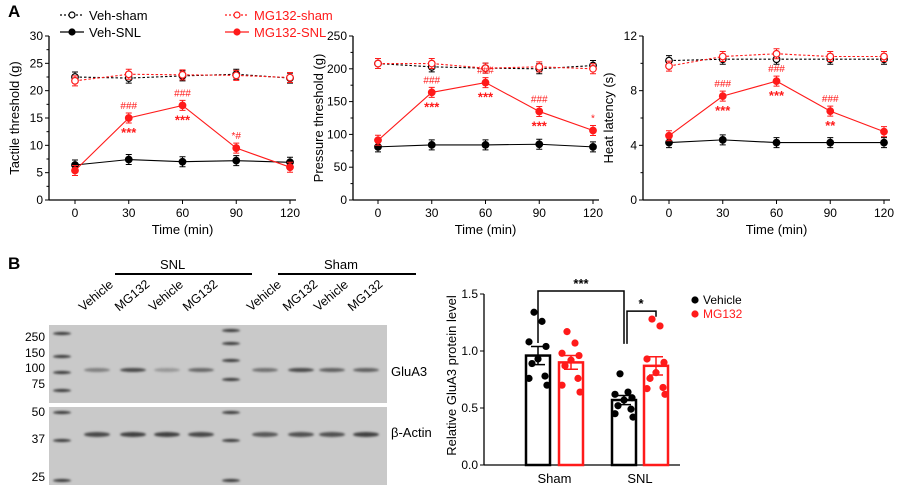  I want to click on y-axis-label: Tactile threshold (g), so click(14, 117).